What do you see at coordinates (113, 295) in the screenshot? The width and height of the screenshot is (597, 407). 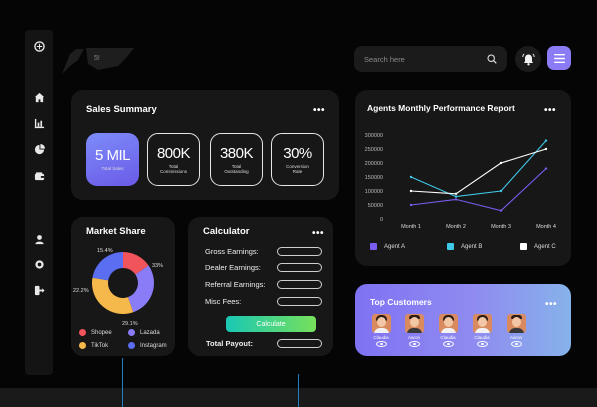 I see `pie-slice-tiktok` at bounding box center [113, 295].